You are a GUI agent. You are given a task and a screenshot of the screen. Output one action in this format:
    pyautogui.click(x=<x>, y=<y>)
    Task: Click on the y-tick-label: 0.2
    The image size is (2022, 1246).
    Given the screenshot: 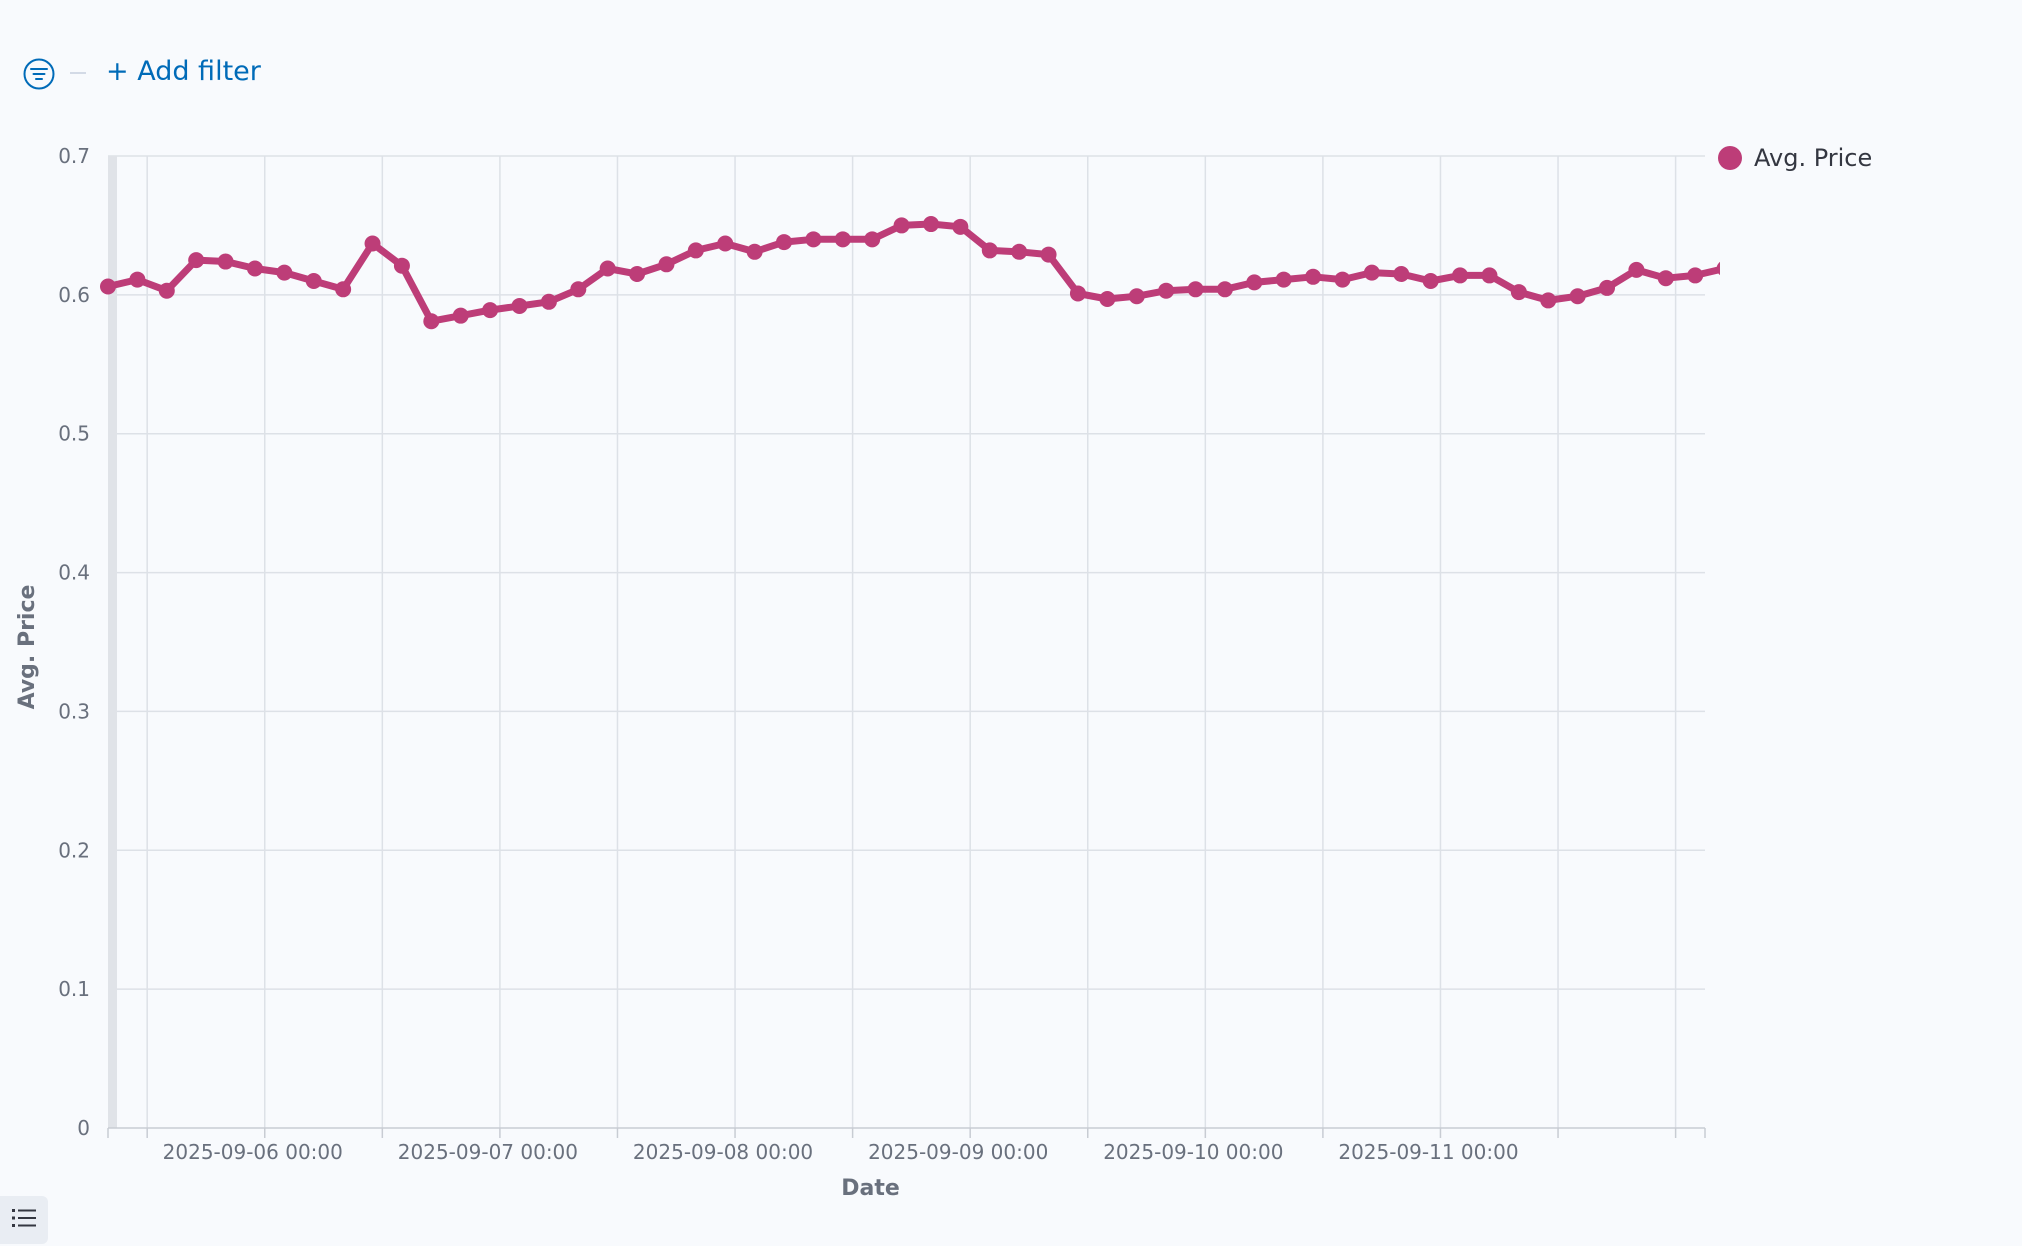 What is the action you would take?
    pyautogui.click(x=74, y=850)
    